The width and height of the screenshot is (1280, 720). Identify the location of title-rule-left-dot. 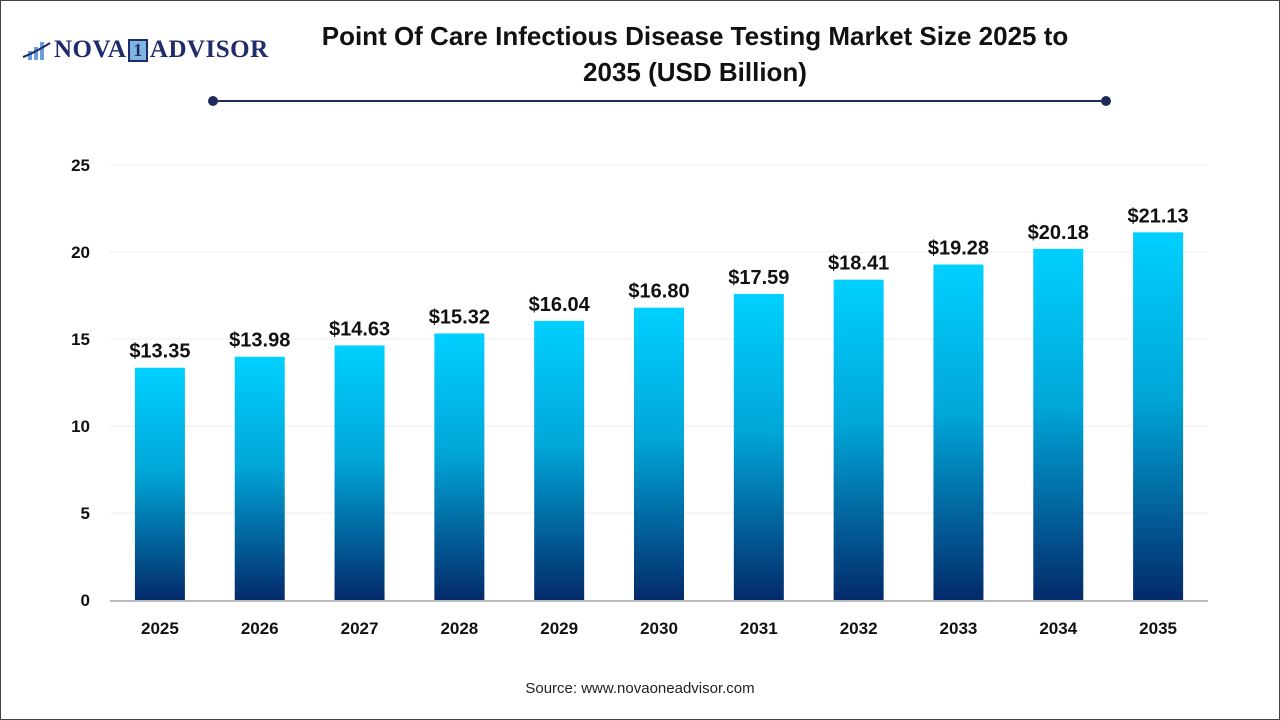
(213, 101).